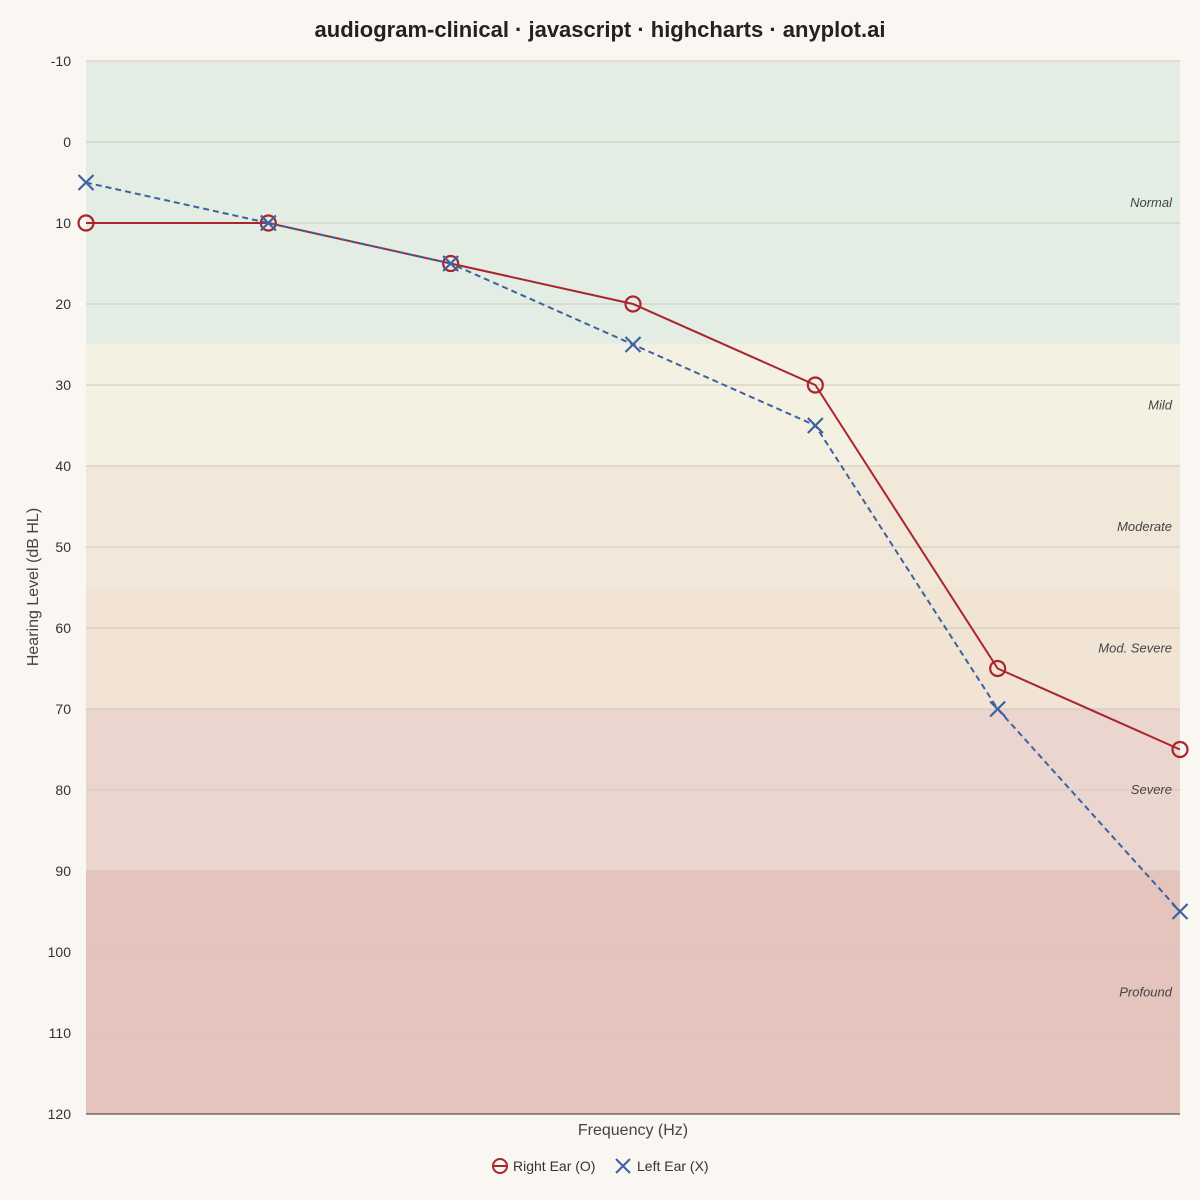 The height and width of the screenshot is (1200, 1200). I want to click on y-tick-label: 80, so click(63, 790).